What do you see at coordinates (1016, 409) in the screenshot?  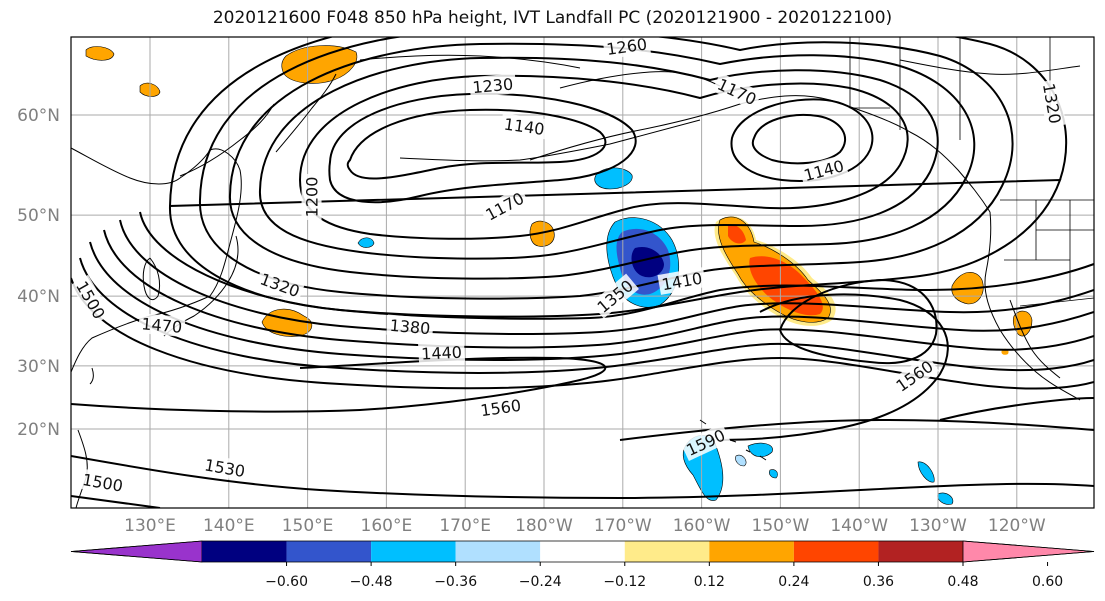 I see `contour-1590-east` at bounding box center [1016, 409].